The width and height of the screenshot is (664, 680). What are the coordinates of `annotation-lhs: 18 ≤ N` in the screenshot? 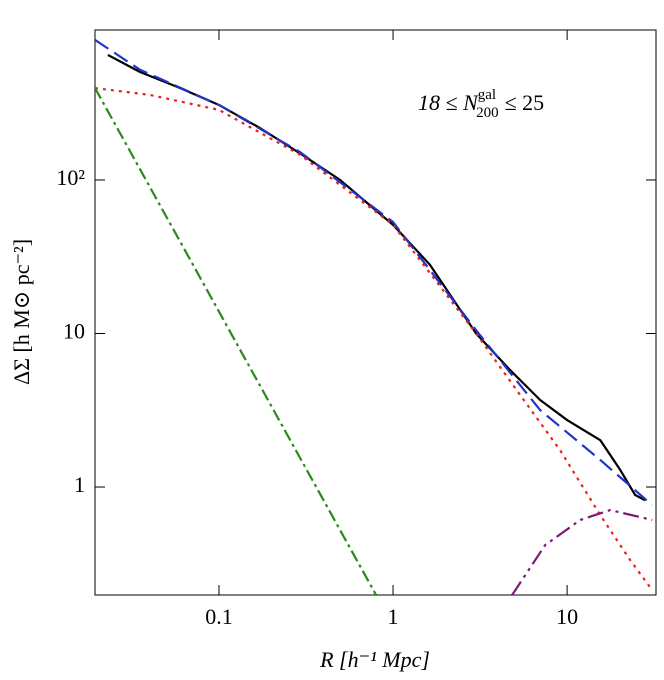 It's located at (448, 102).